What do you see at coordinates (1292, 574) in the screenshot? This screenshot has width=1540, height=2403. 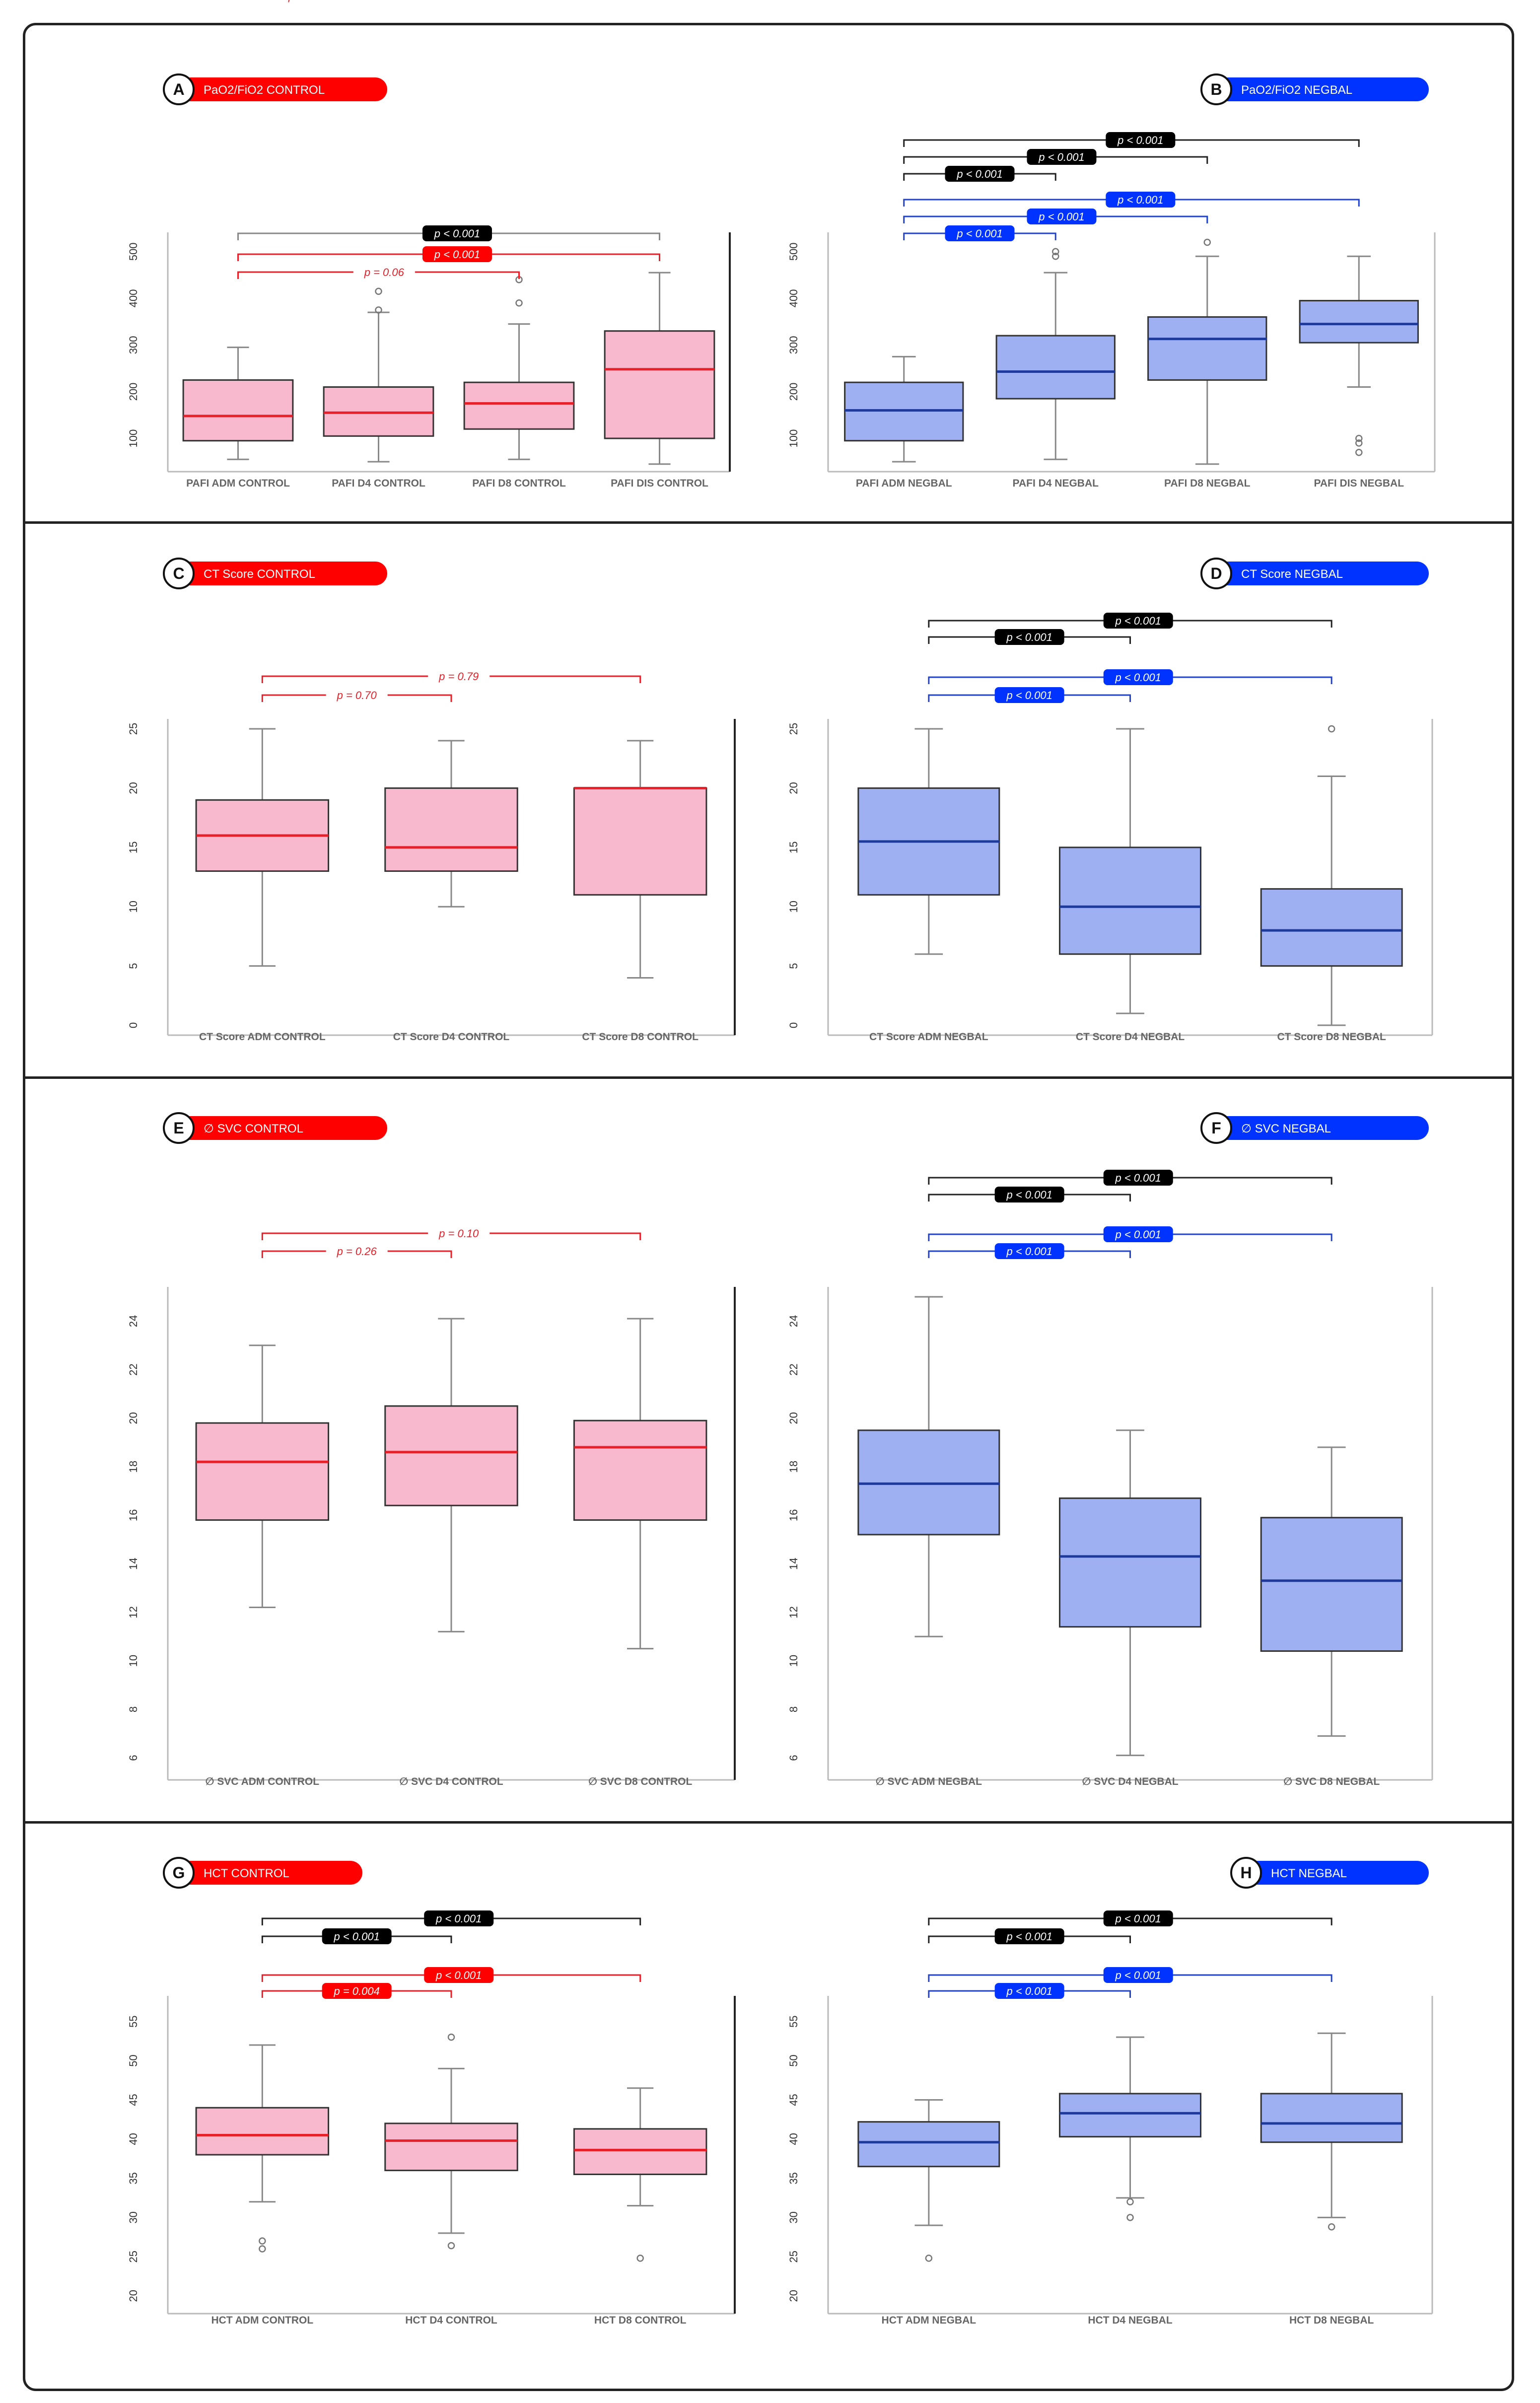 I see `panel-d-label-text: CT Score NEGBAL` at bounding box center [1292, 574].